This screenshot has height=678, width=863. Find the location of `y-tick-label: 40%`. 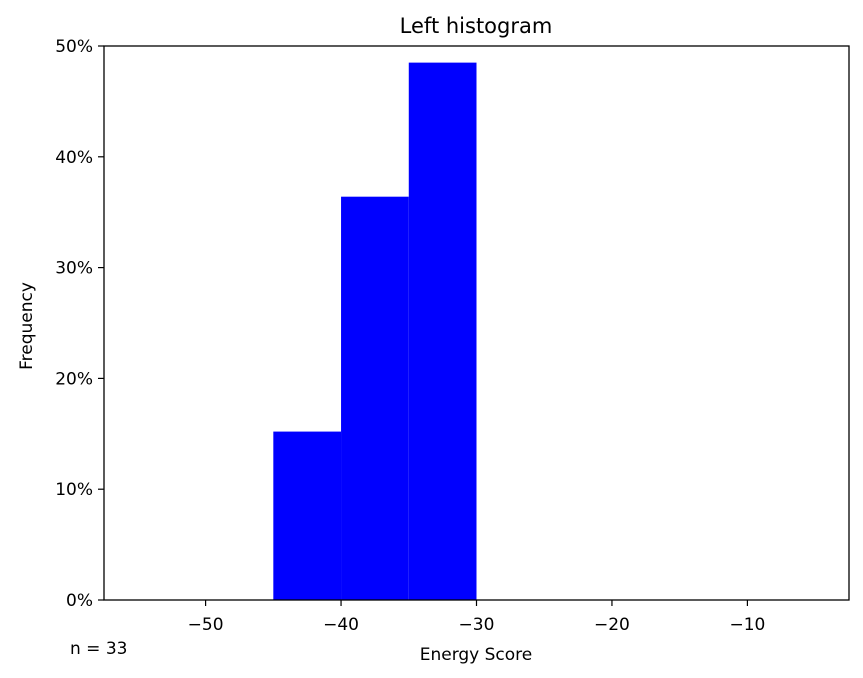

y-tick-label: 40% is located at coordinates (74, 158).